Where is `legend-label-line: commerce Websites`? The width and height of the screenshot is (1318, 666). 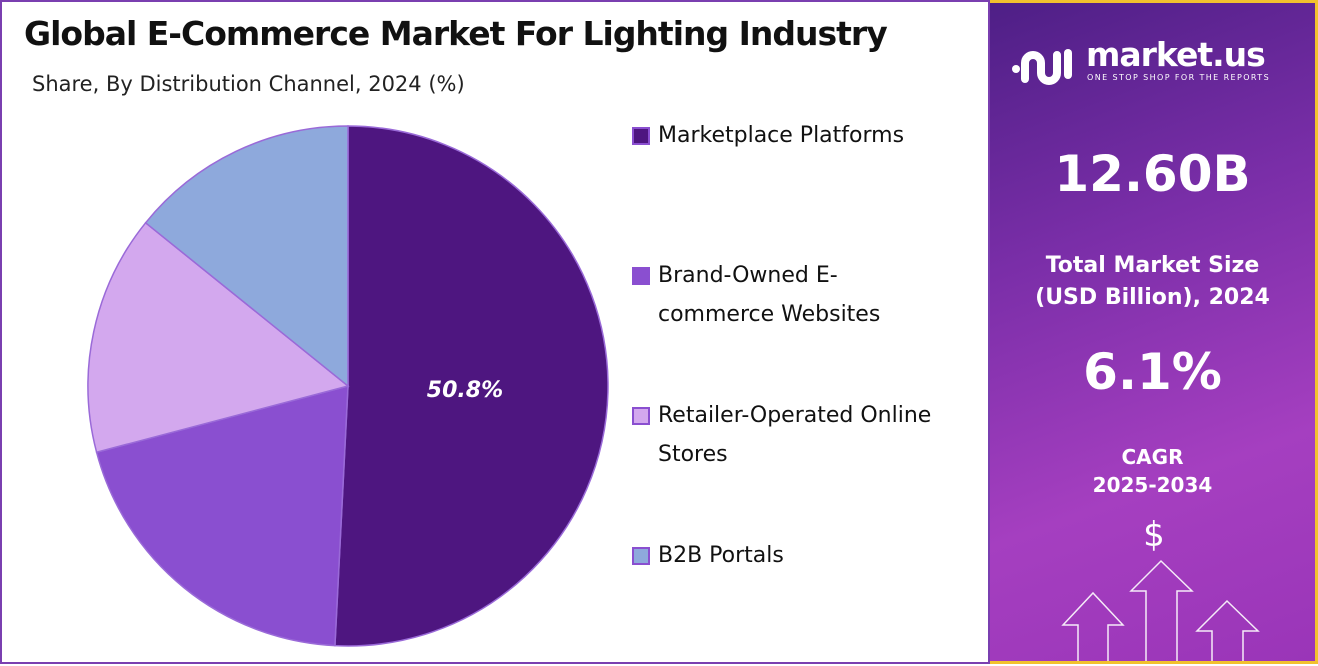 legend-label-line: commerce Websites is located at coordinates (769, 314).